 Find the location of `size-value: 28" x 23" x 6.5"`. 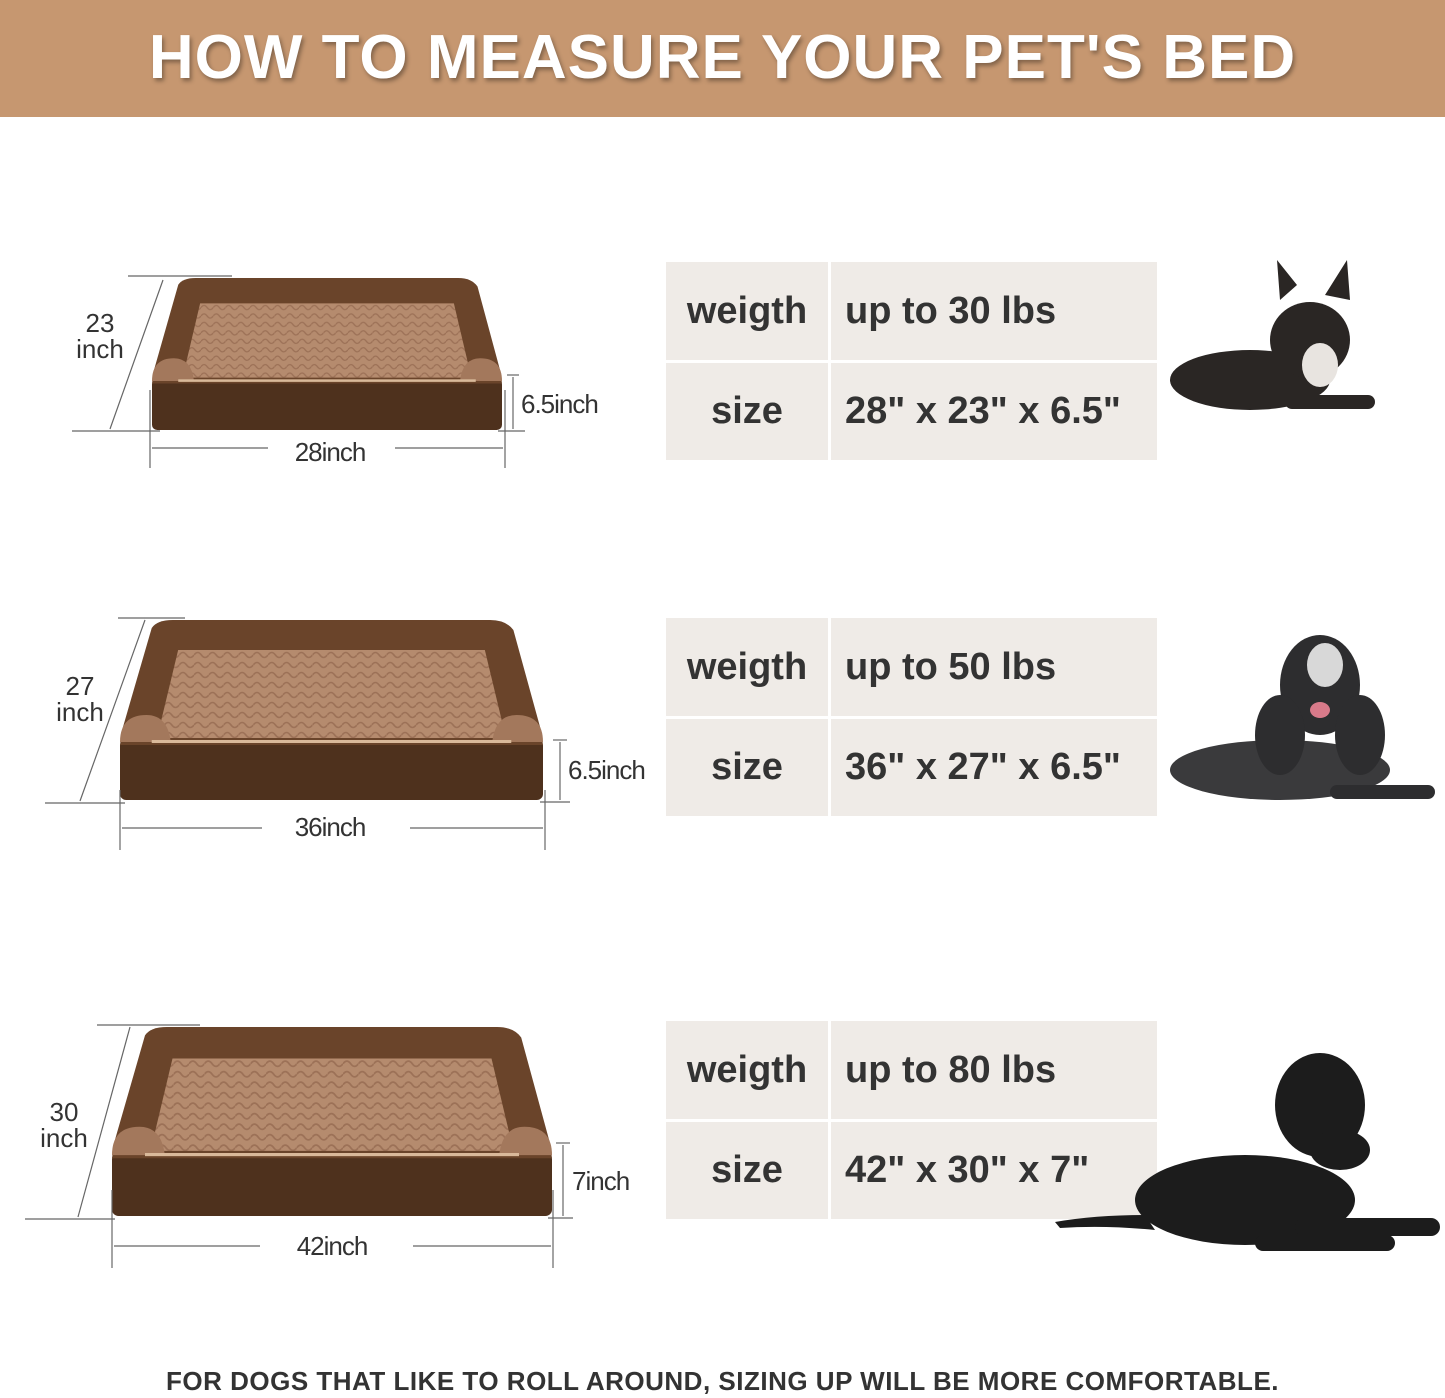

size-value: 28" x 23" x 6.5" is located at coordinates (994, 411).